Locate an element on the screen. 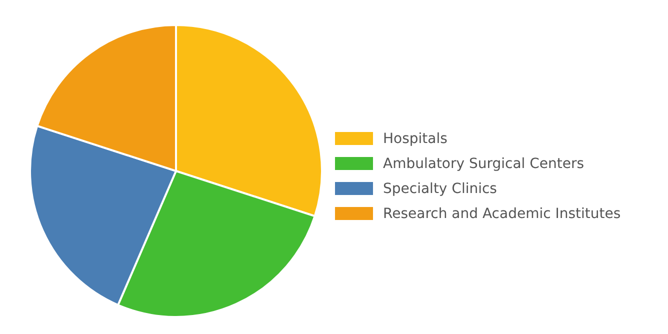 This screenshot has height=334, width=668. legend-label: Specialty Clinics is located at coordinates (440, 188).